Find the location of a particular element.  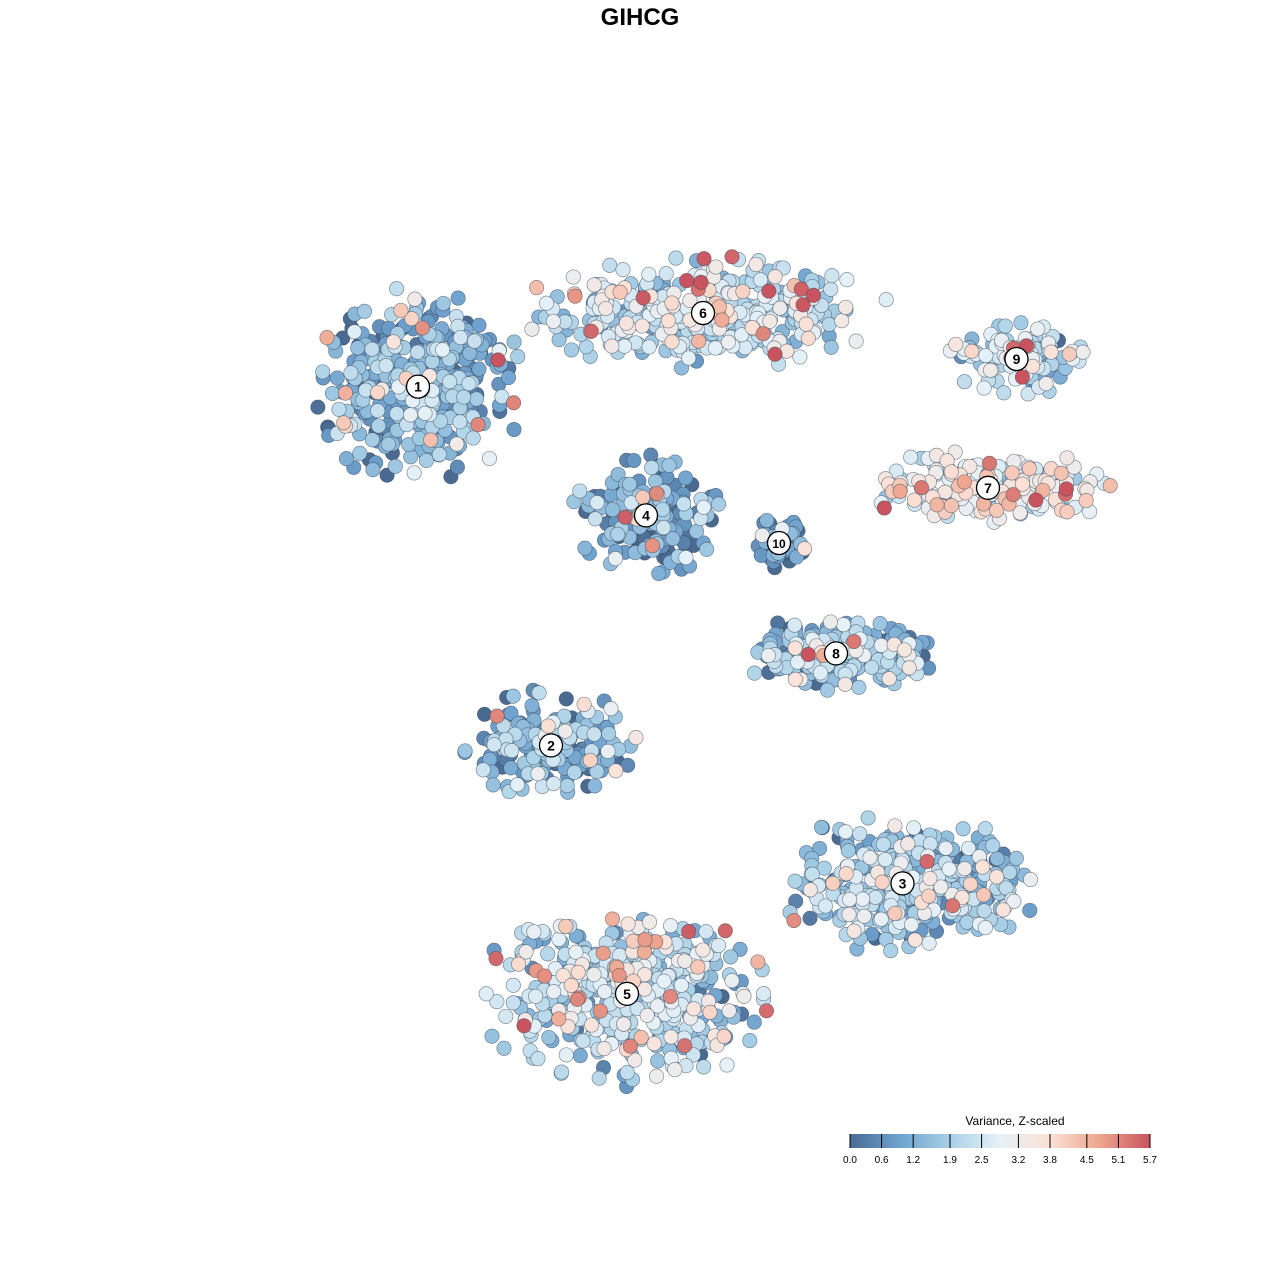

colorbar-tick-label: 0.6 is located at coordinates (882, 1160).